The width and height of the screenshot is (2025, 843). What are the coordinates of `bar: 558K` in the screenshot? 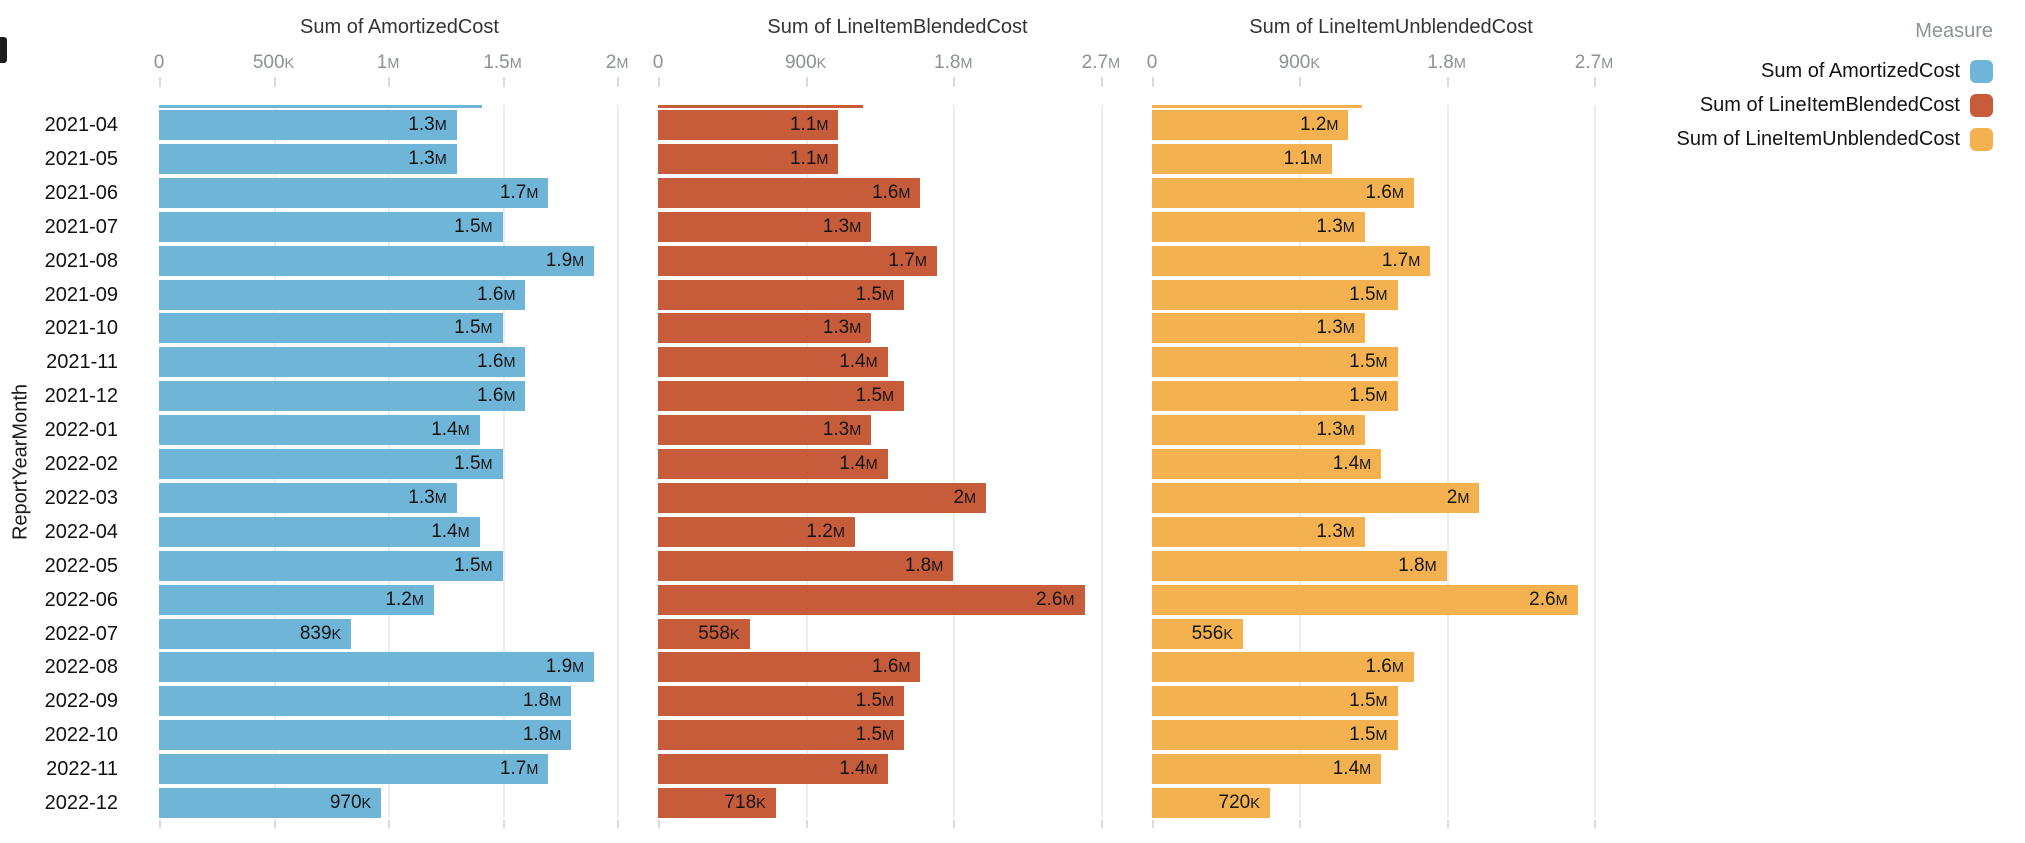 It's located at (704, 633).